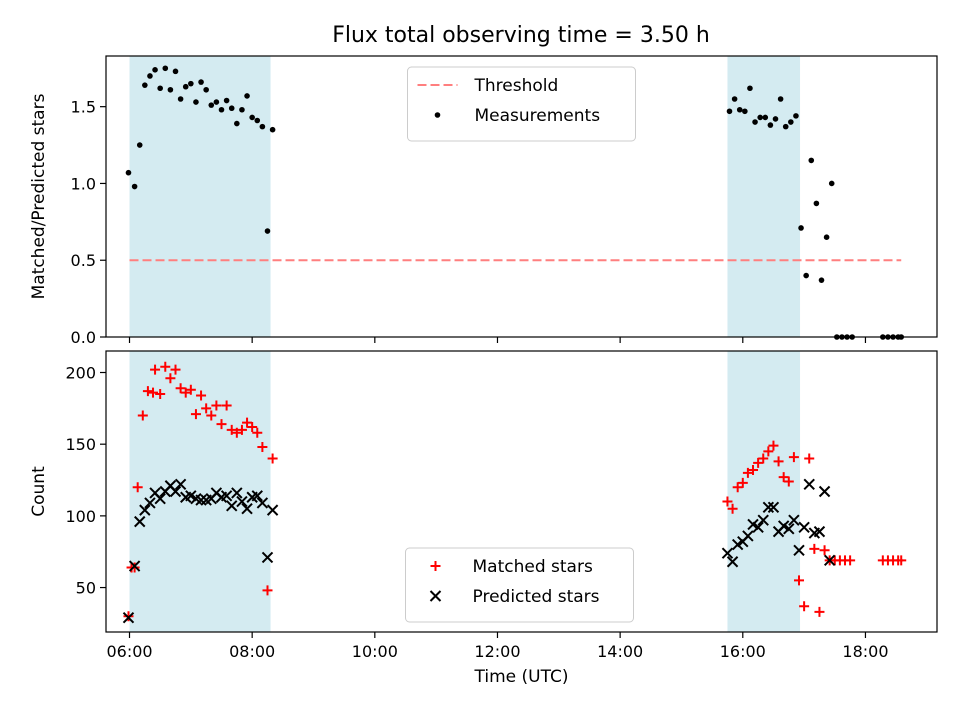 Image resolution: width=960 pixels, height=720 pixels. Describe the element at coordinates (521, 35) in the screenshot. I see `figure-title: Flux total observing time = 3.50 h` at that location.